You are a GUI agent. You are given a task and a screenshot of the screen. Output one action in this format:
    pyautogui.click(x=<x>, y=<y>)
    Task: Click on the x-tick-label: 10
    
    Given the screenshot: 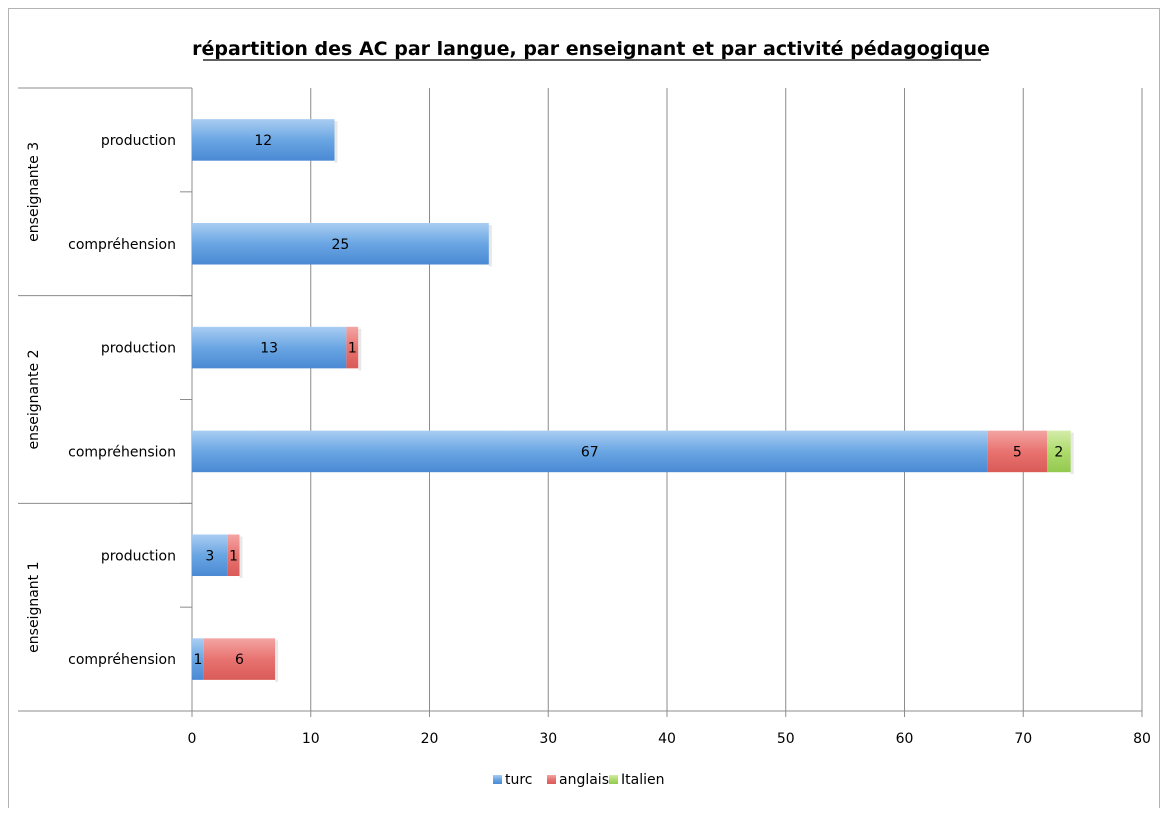 What is the action you would take?
    pyautogui.click(x=311, y=739)
    